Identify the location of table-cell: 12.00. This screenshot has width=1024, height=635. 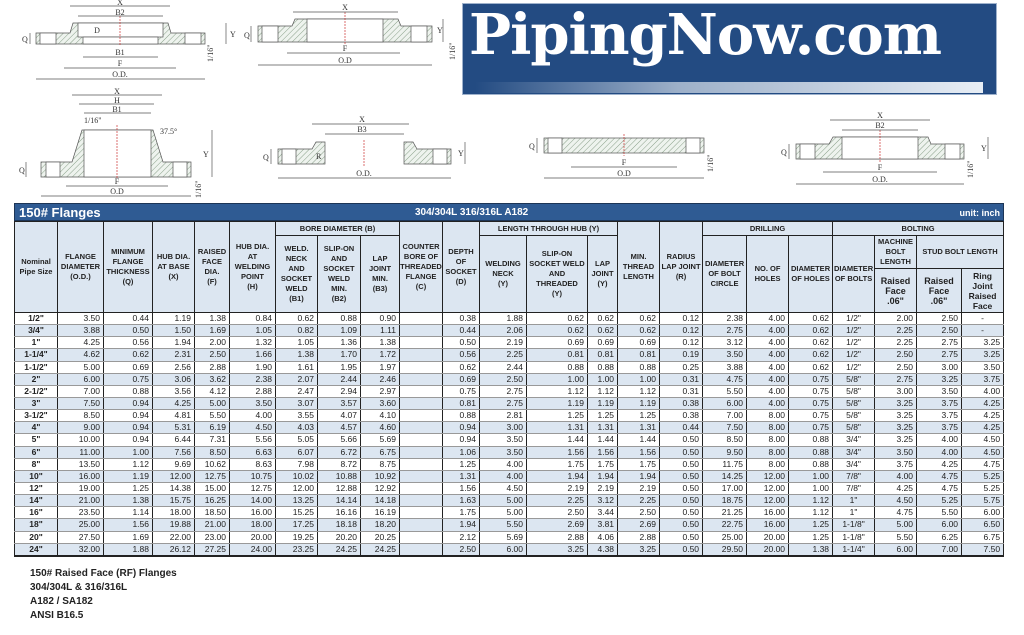
(173, 476).